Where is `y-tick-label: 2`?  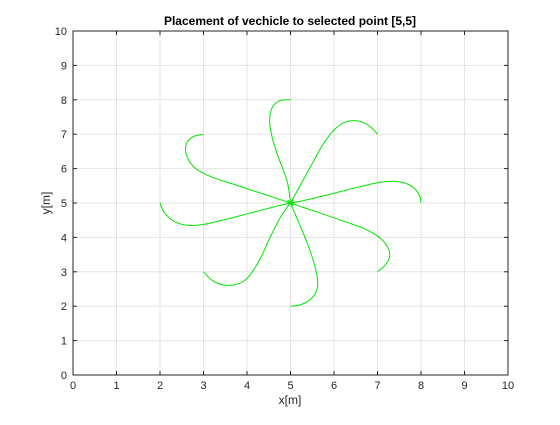
y-tick-label: 2 is located at coordinates (64, 307).